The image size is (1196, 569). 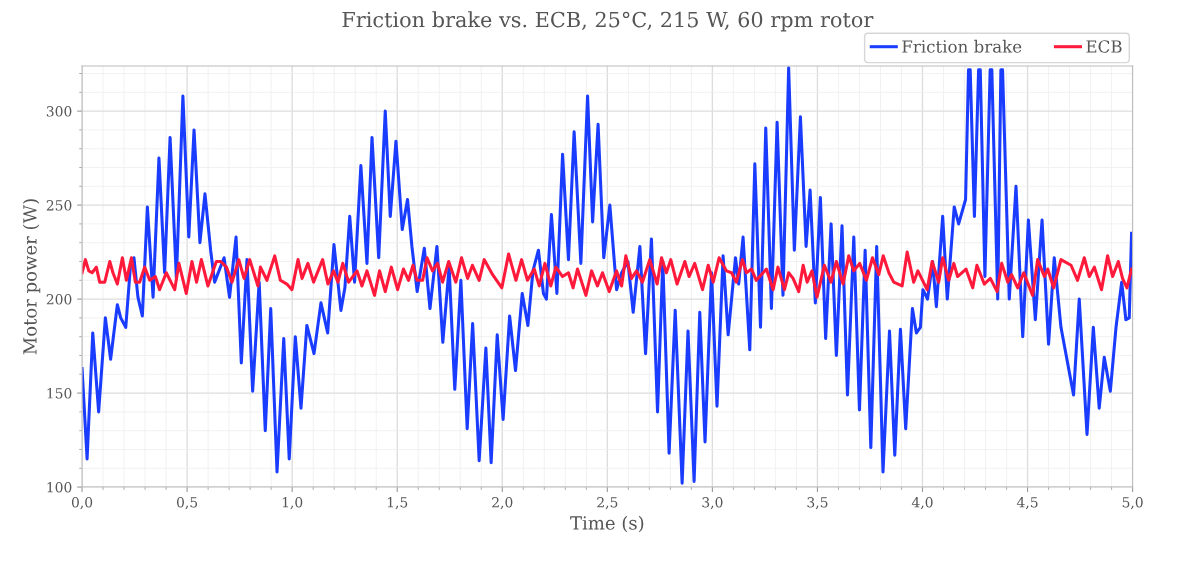 What do you see at coordinates (712, 503) in the screenshot?
I see `x-tick-label: 3,0` at bounding box center [712, 503].